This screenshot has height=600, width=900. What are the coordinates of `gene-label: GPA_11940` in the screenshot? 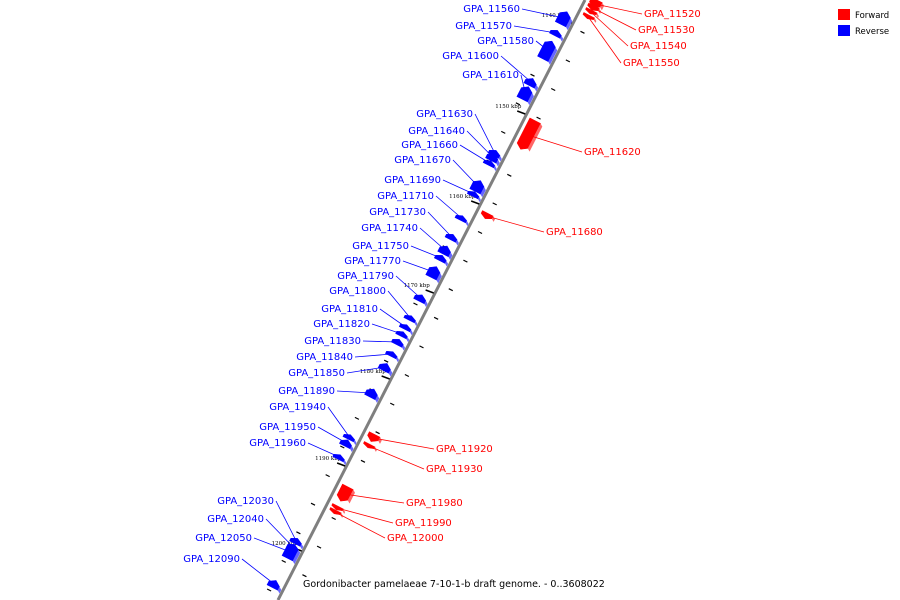 It's located at (297, 407).